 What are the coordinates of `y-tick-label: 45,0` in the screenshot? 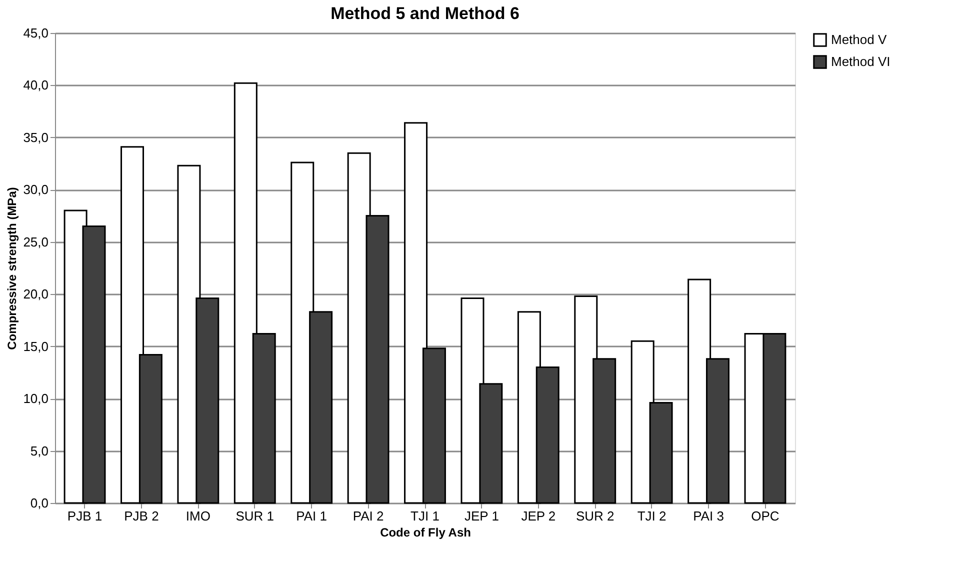 It's located at (35, 33).